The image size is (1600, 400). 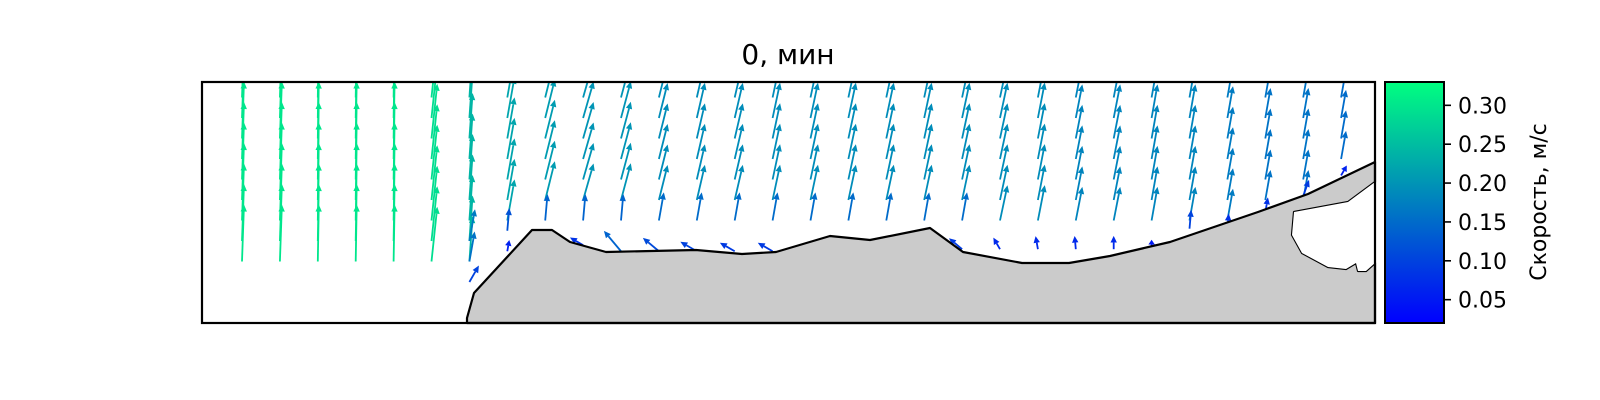 What do you see at coordinates (1333, 226) in the screenshot?
I see `obstacle-pocket` at bounding box center [1333, 226].